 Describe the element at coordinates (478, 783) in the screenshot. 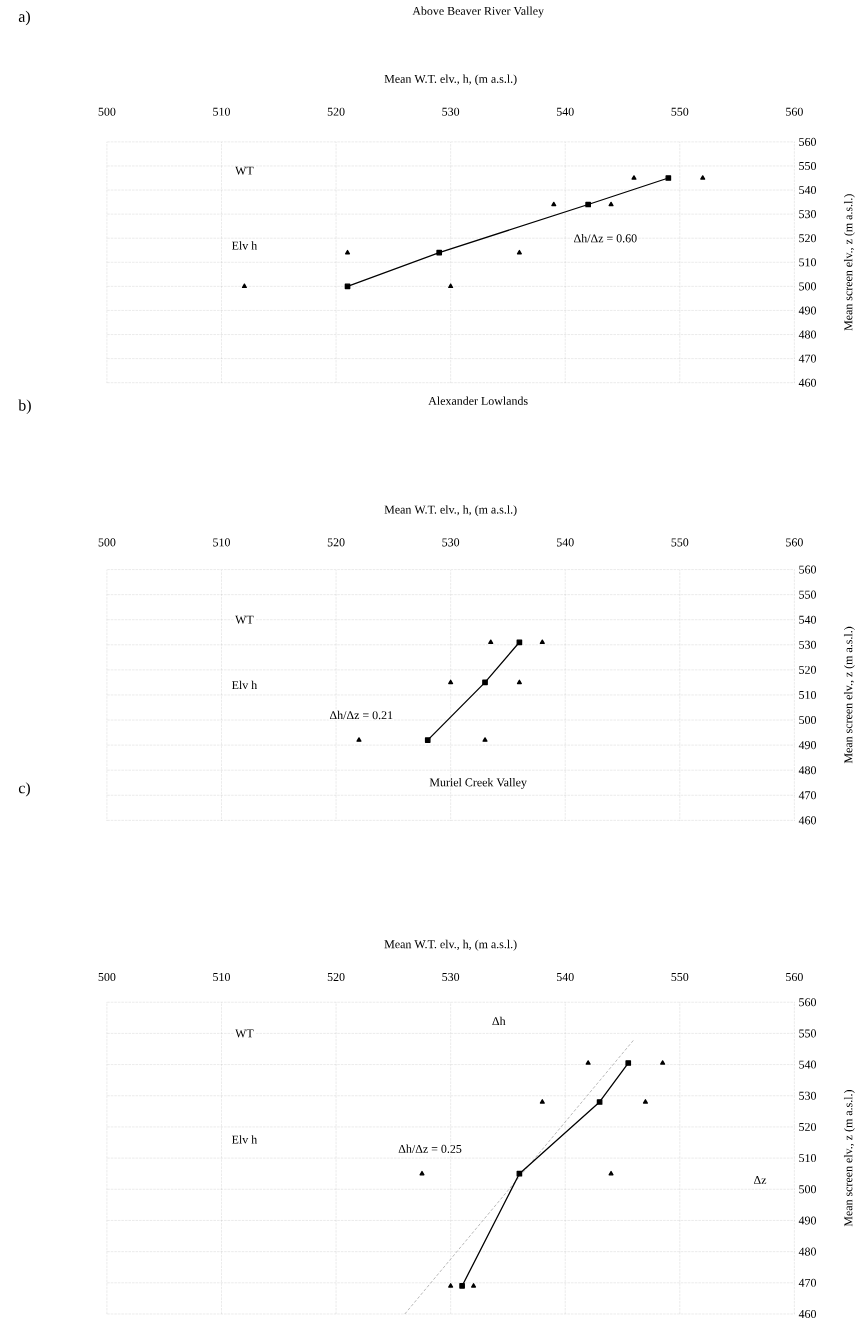

I see `chart-title: Muriel Creek Valley` at that location.